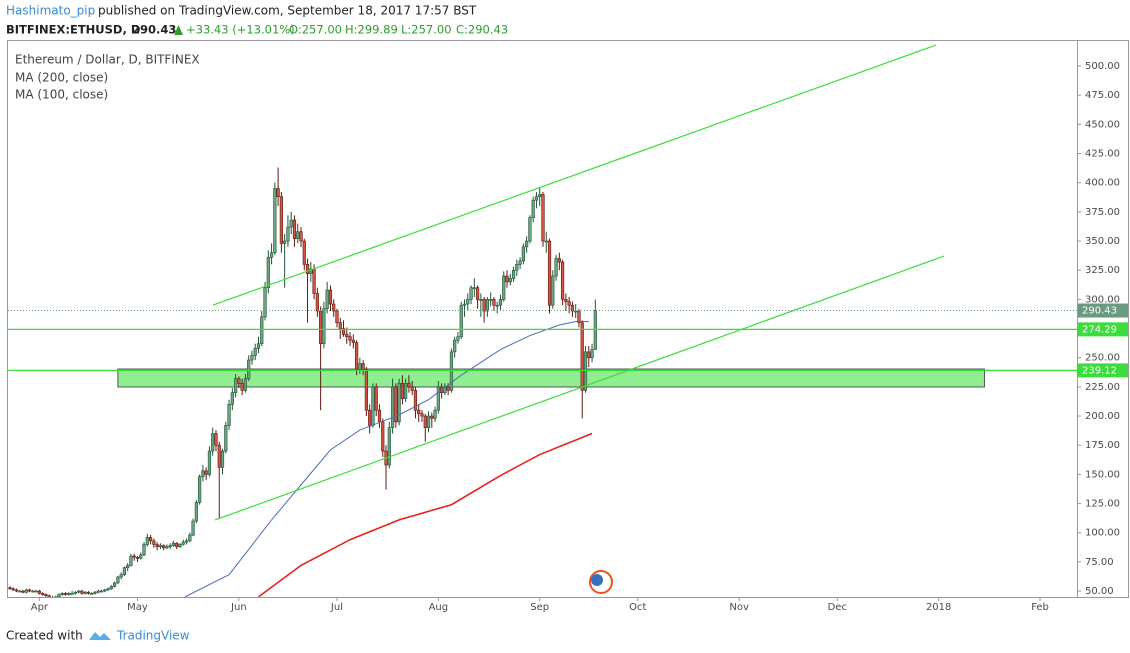 The width and height of the screenshot is (1130, 653). What do you see at coordinates (50, 11) in the screenshot?
I see `author: Hashimato_pip` at bounding box center [50, 11].